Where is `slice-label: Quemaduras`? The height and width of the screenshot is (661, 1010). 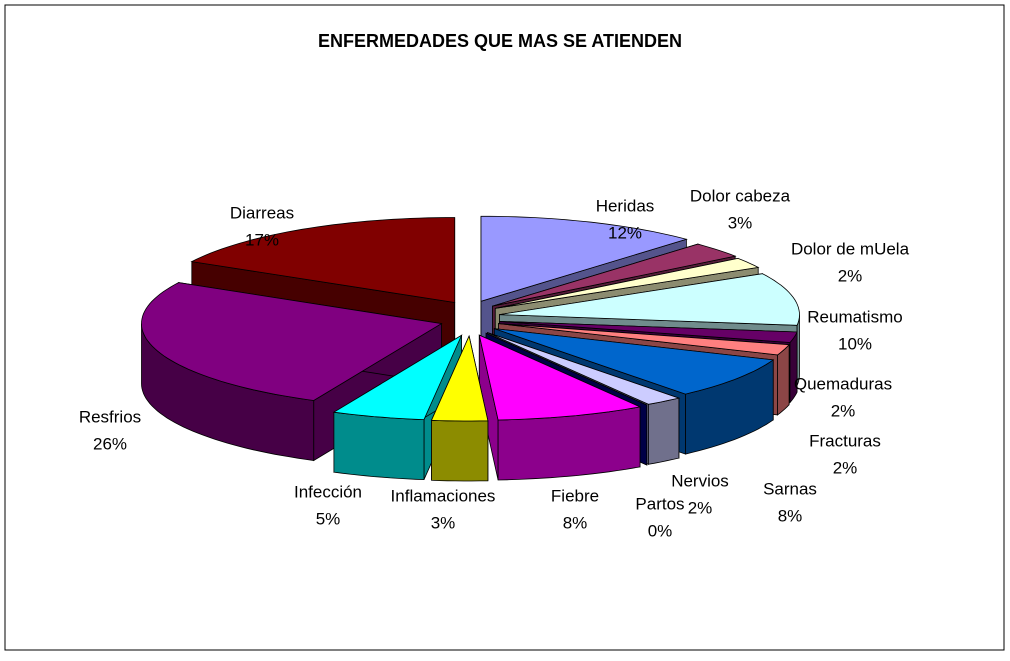
slice-label: Quemaduras is located at coordinates (843, 383).